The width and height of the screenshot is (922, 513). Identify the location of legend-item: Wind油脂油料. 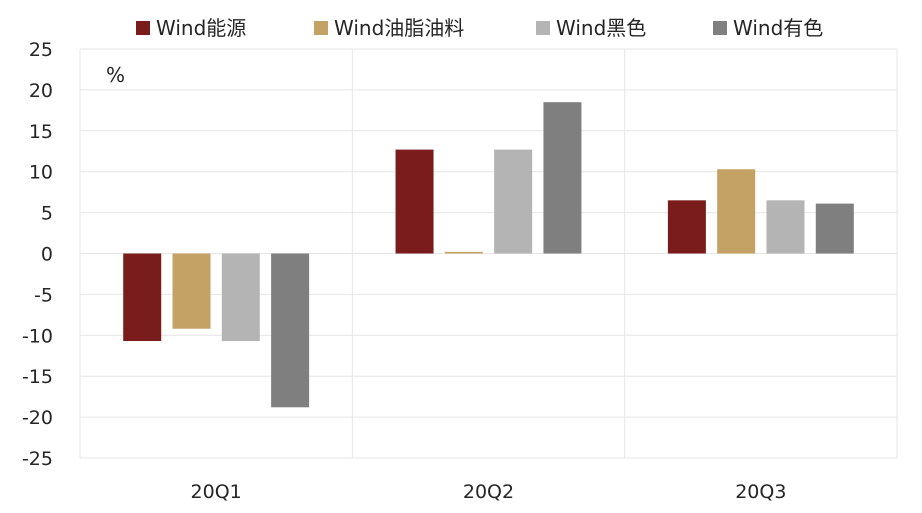
(389, 28).